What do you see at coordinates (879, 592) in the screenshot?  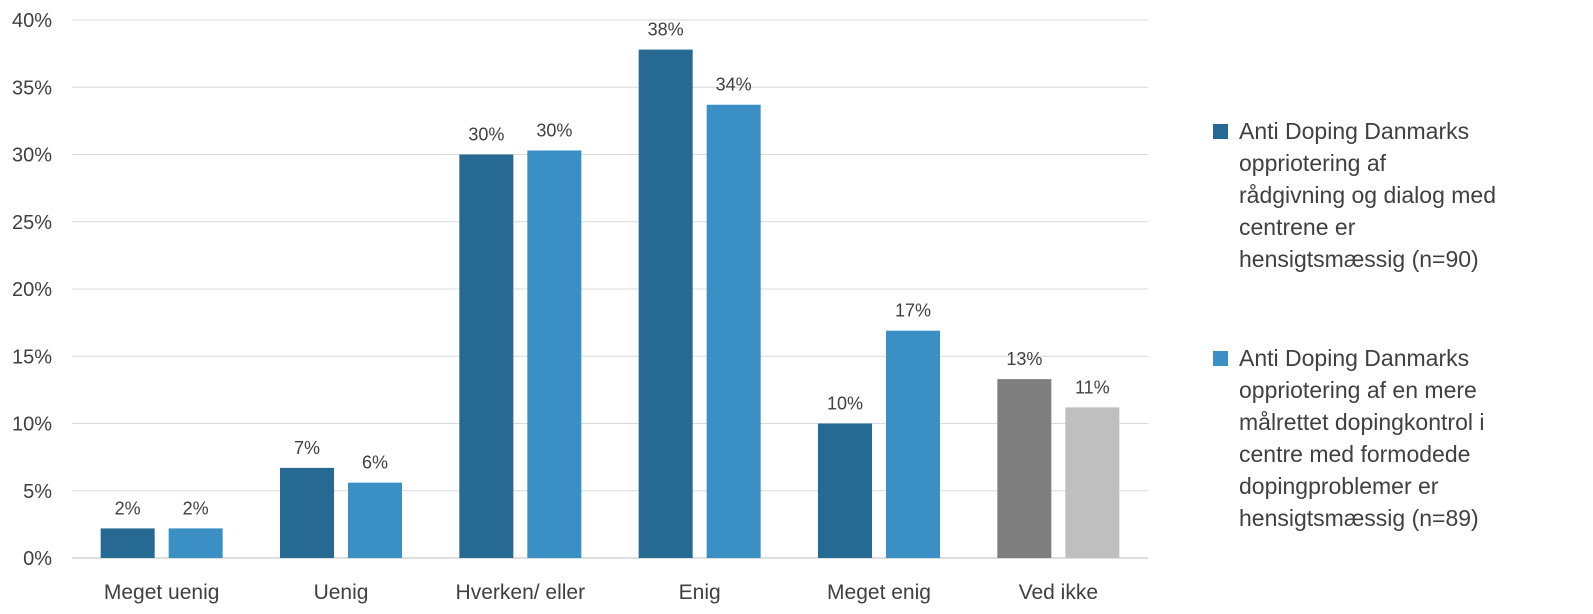 I see `x-tick-label: Meget enig` at bounding box center [879, 592].